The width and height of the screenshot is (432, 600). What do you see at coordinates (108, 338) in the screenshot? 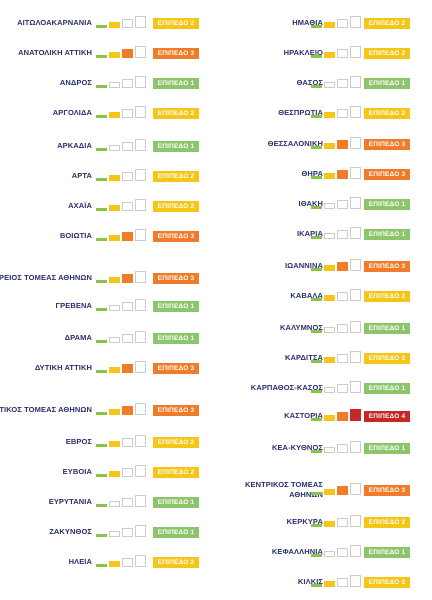
I see `region-row: ΔΡΑΜΑ ΕΠΙΠΕΔΟ 1` at bounding box center [108, 338].